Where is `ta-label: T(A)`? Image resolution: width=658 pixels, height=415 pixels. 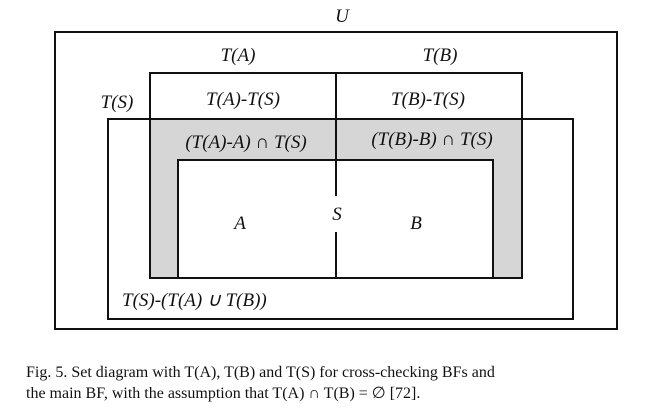 ta-label: T(A) is located at coordinates (238, 55).